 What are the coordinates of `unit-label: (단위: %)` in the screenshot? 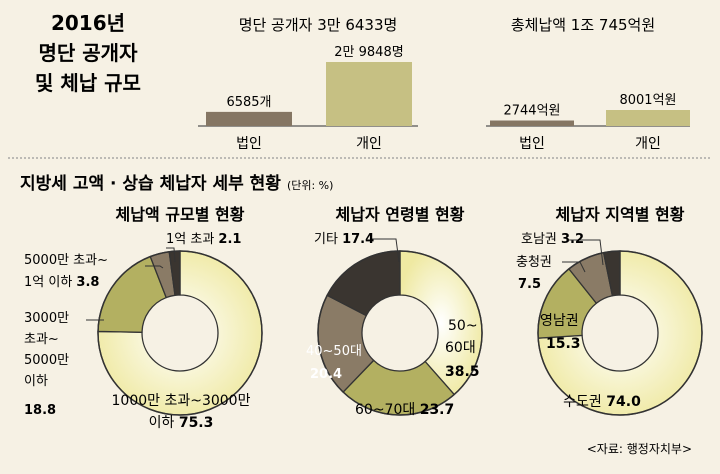 It's located at (310, 185).